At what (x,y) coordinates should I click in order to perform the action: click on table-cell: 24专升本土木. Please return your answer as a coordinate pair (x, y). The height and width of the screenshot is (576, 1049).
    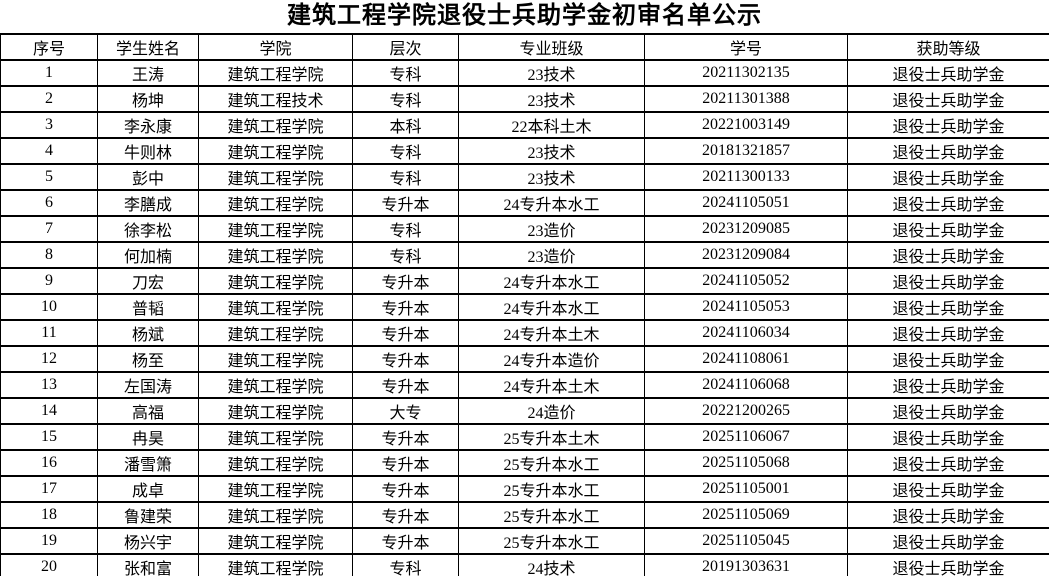
    Looking at the image, I should click on (551, 385).